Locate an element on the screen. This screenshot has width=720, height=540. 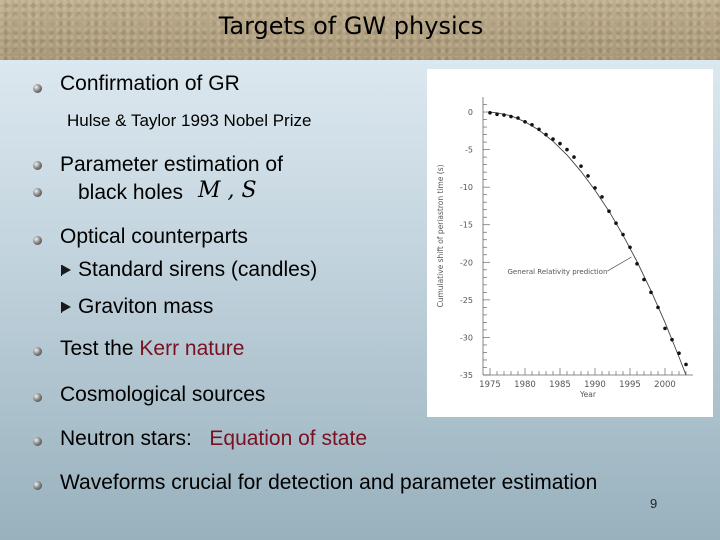
x-tick-label: 1975 is located at coordinates (490, 385).